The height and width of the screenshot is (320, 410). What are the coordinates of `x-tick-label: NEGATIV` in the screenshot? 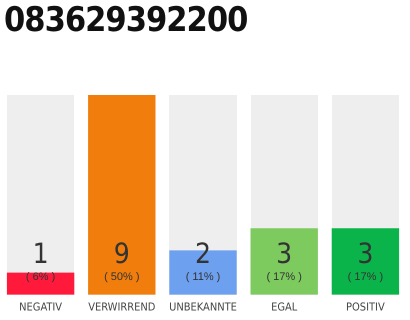 It's located at (40, 307).